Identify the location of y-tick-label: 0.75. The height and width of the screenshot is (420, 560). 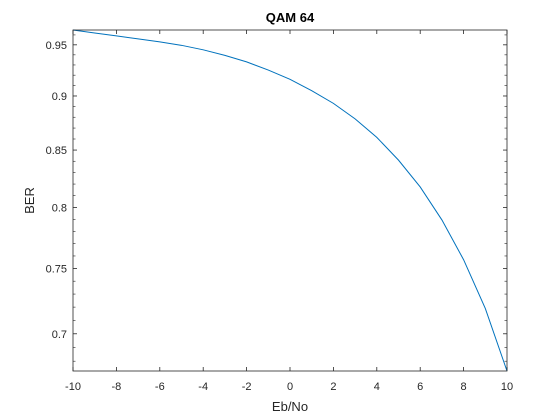
(56, 269).